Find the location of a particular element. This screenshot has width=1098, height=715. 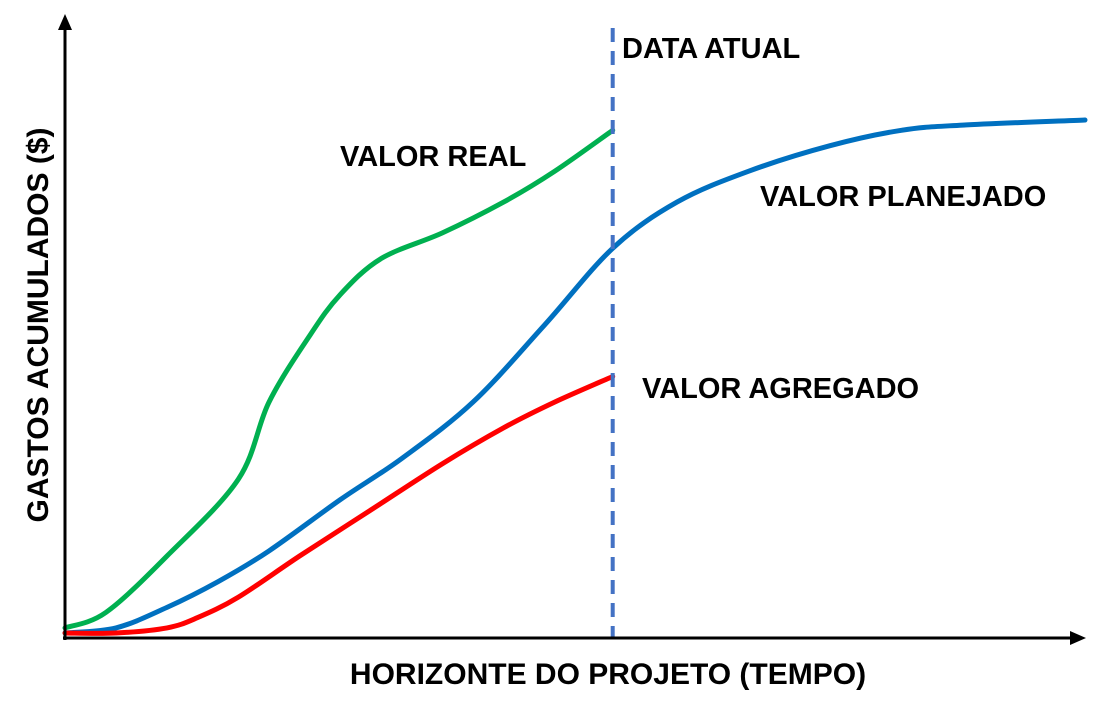

series-label-valor-real: VALOR REAL is located at coordinates (433, 157).